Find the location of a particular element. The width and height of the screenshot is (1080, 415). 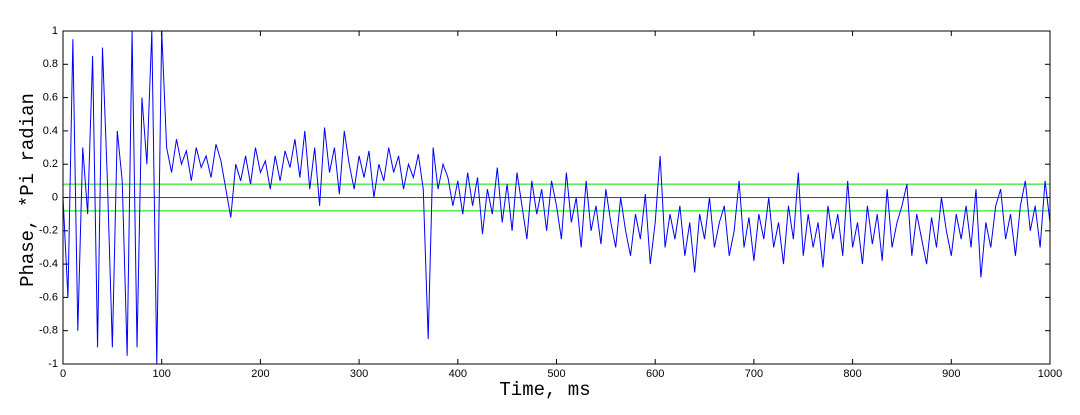

y-tick-label: -1 is located at coordinates (53, 364).